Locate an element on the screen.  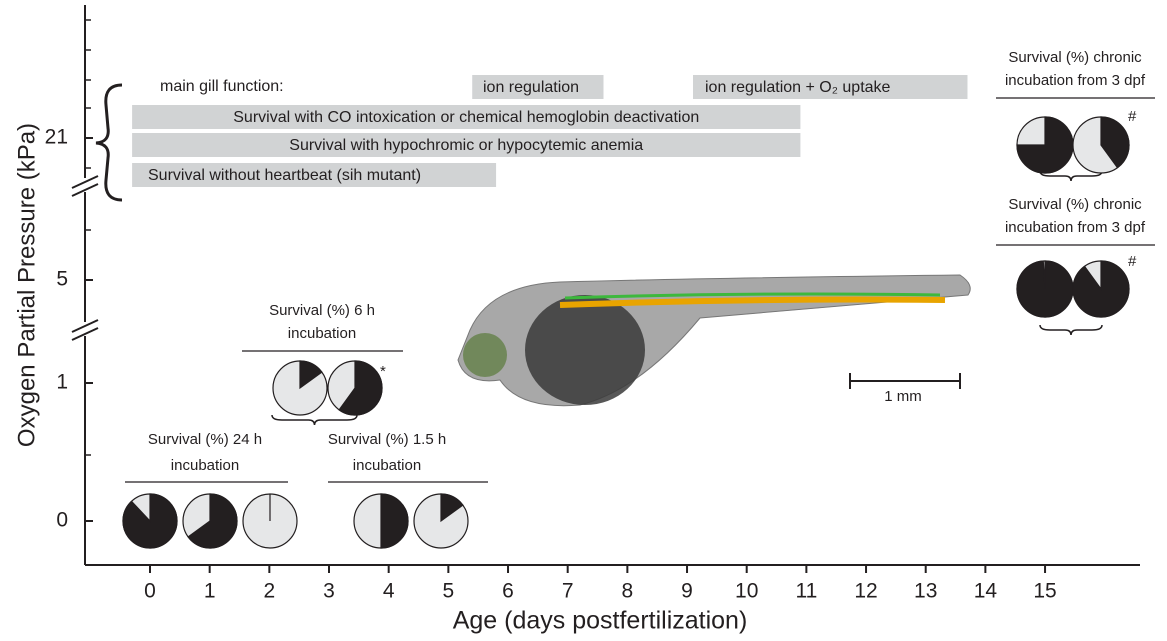
y-tick-label: 0 is located at coordinates (62, 520).